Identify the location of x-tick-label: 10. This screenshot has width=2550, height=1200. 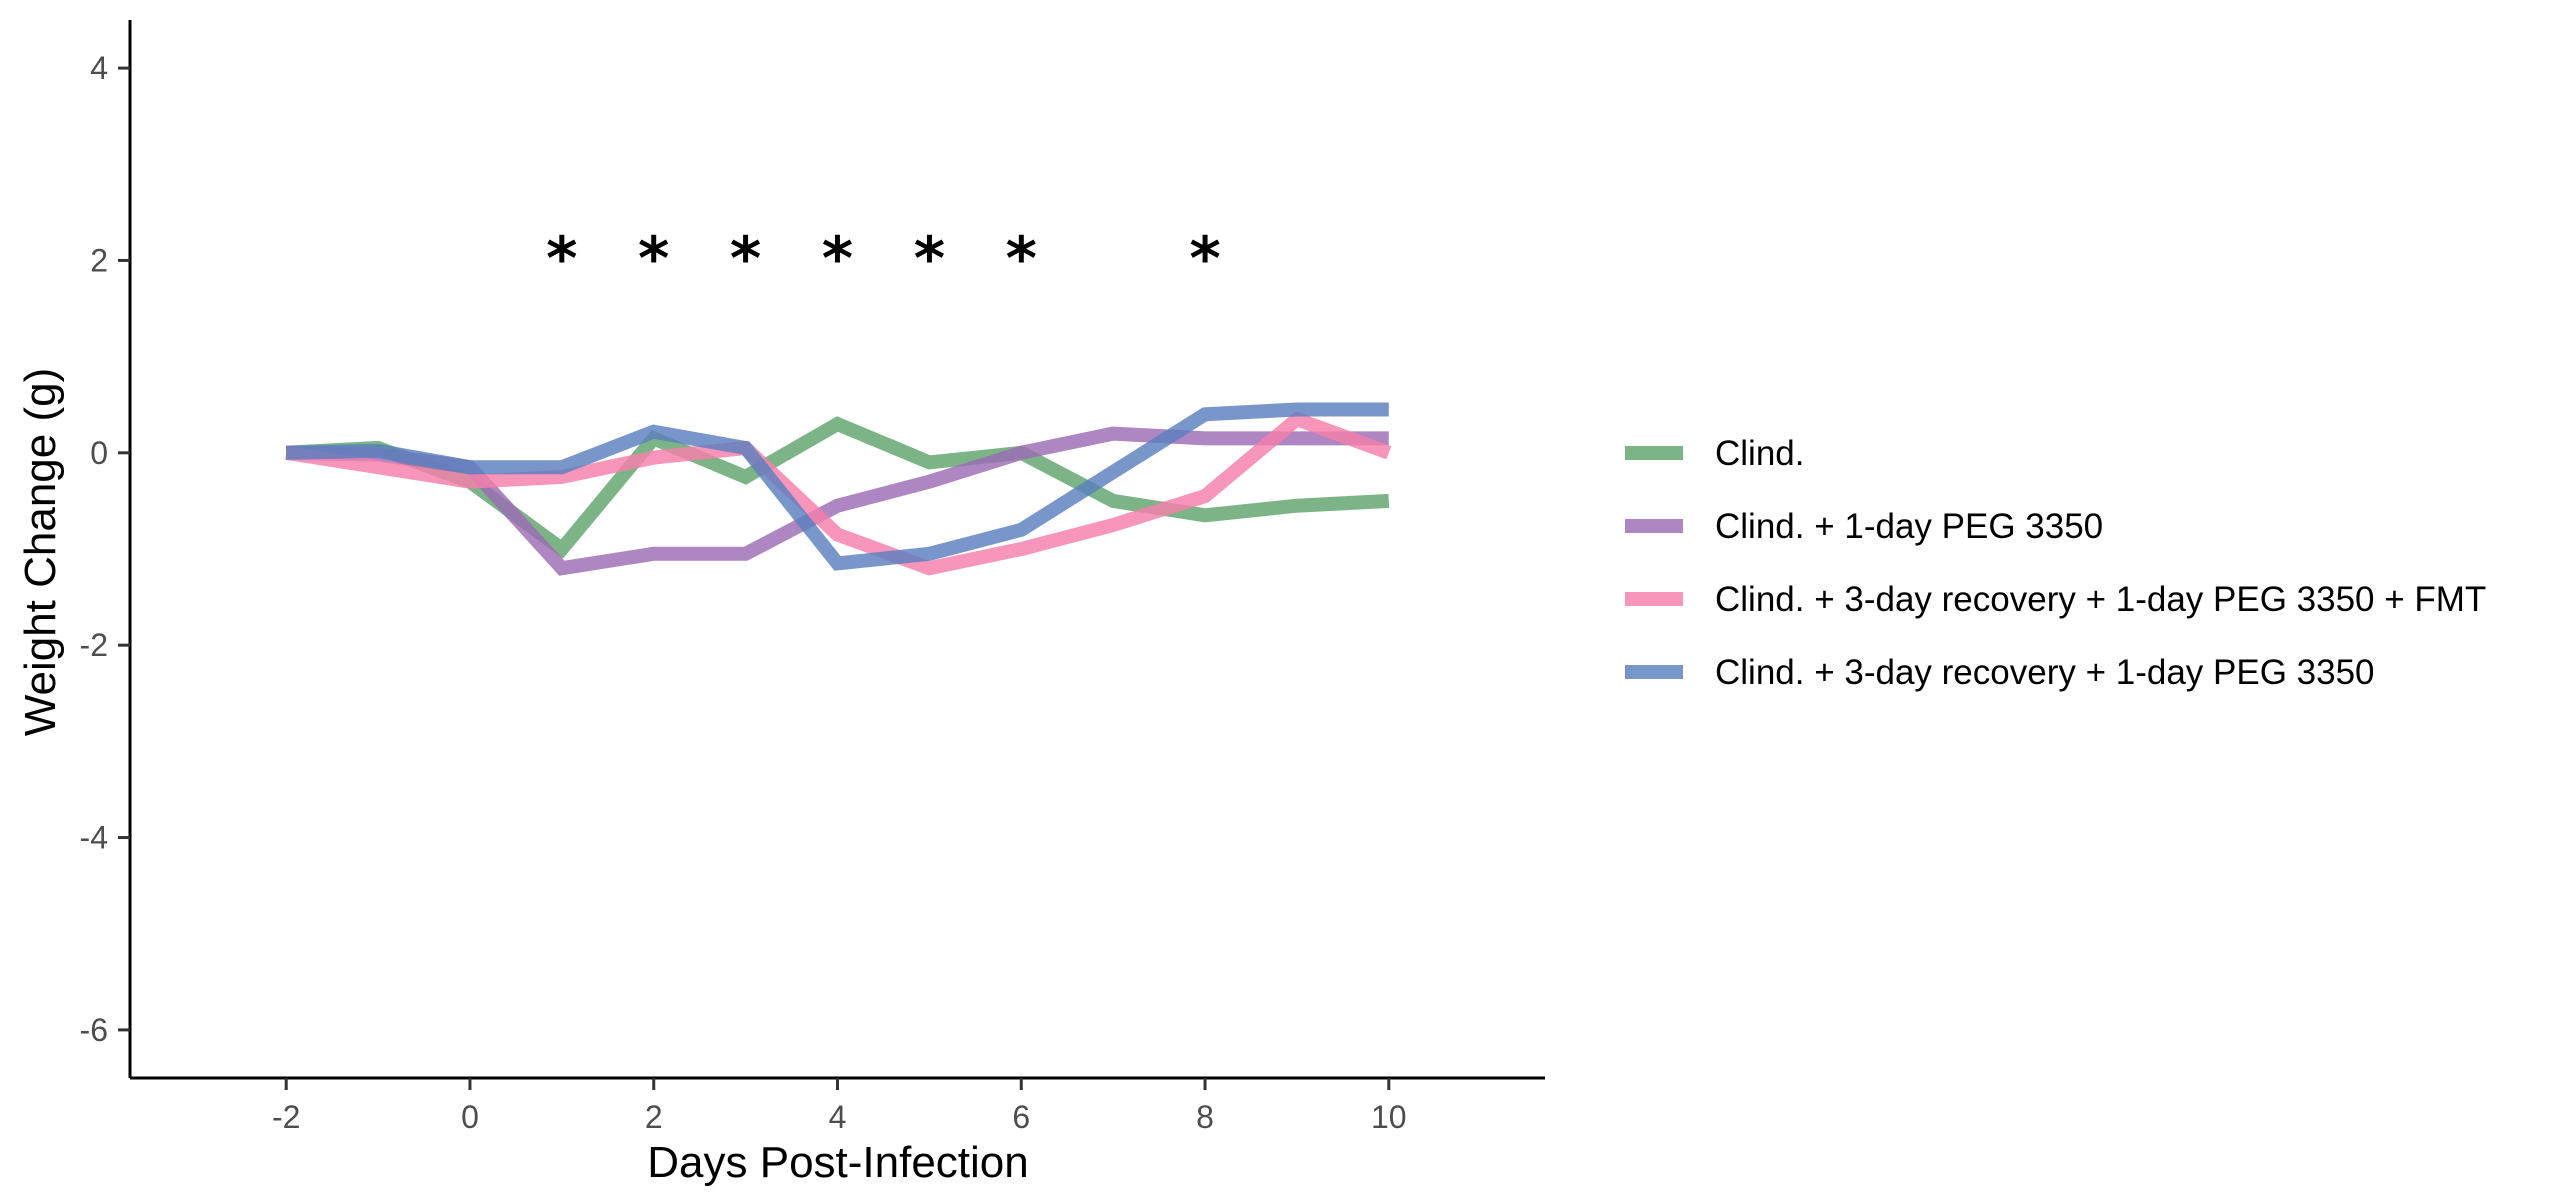
(1389, 1117).